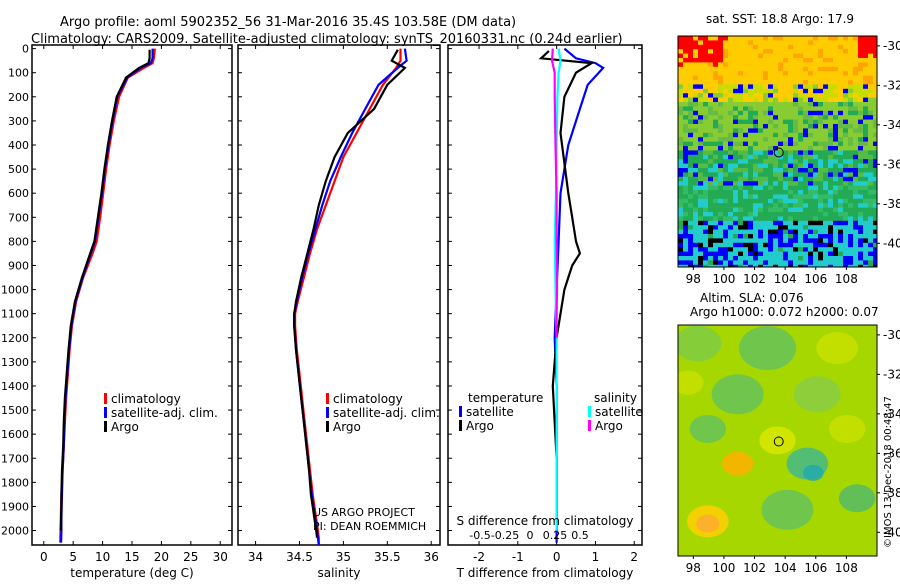  I want to click on differences-xlabel: T difference from climatology, so click(545, 573).